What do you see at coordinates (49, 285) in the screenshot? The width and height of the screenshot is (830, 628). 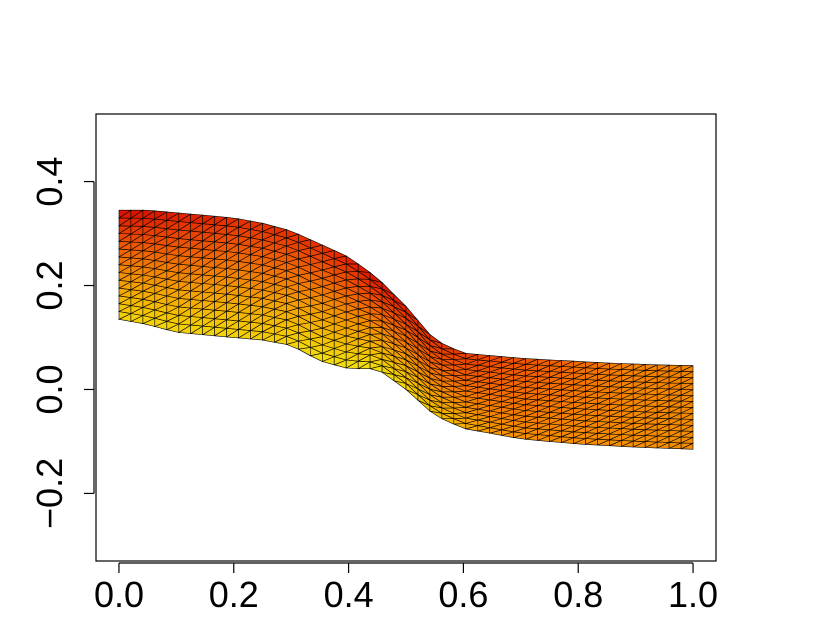 I see `y-tick-label: 0.2` at bounding box center [49, 285].